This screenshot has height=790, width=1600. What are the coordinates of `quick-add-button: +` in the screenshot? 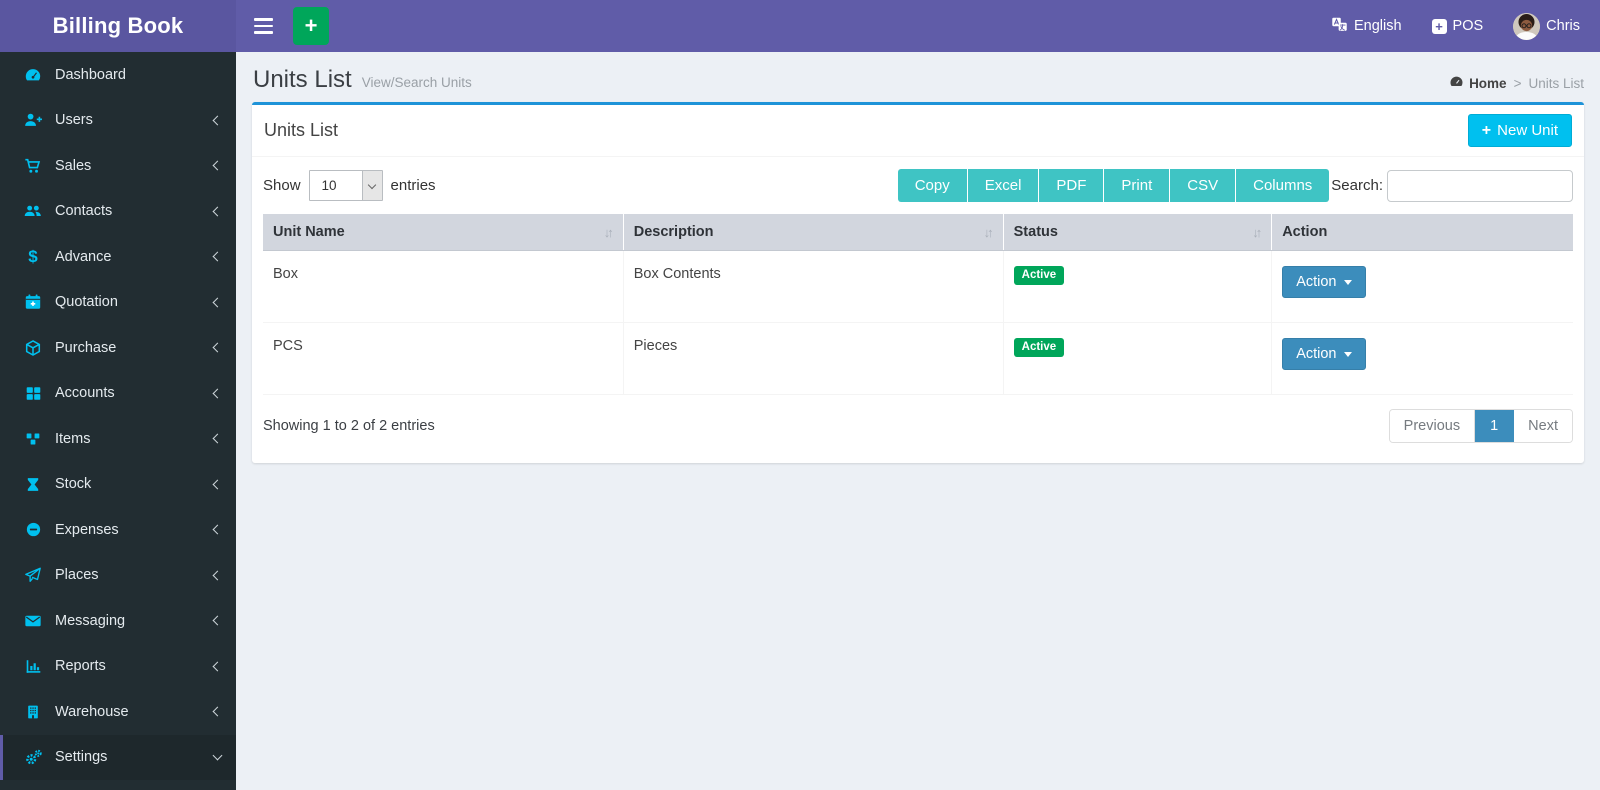 It's located at (311, 26).